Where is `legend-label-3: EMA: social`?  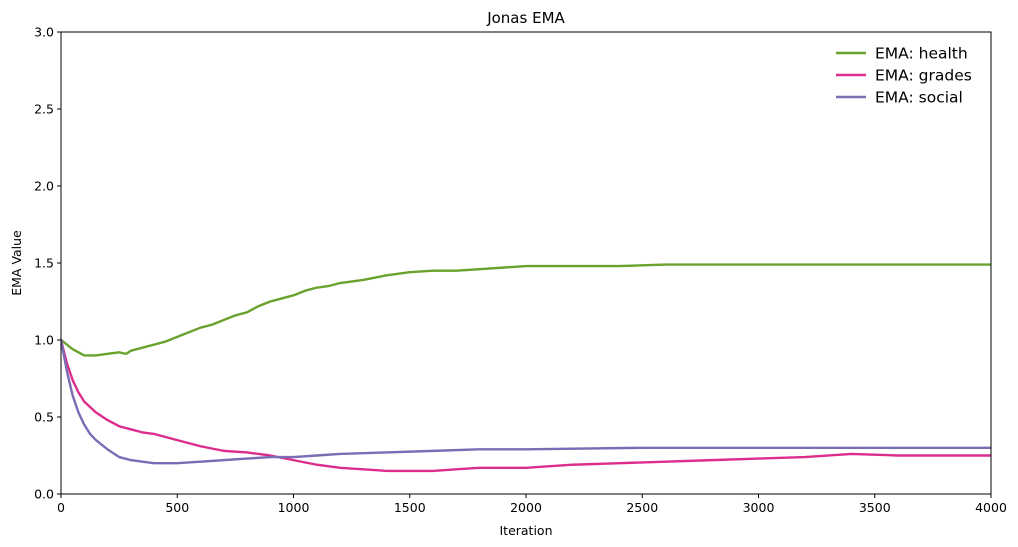
legend-label-3: EMA: social is located at coordinates (919, 98).